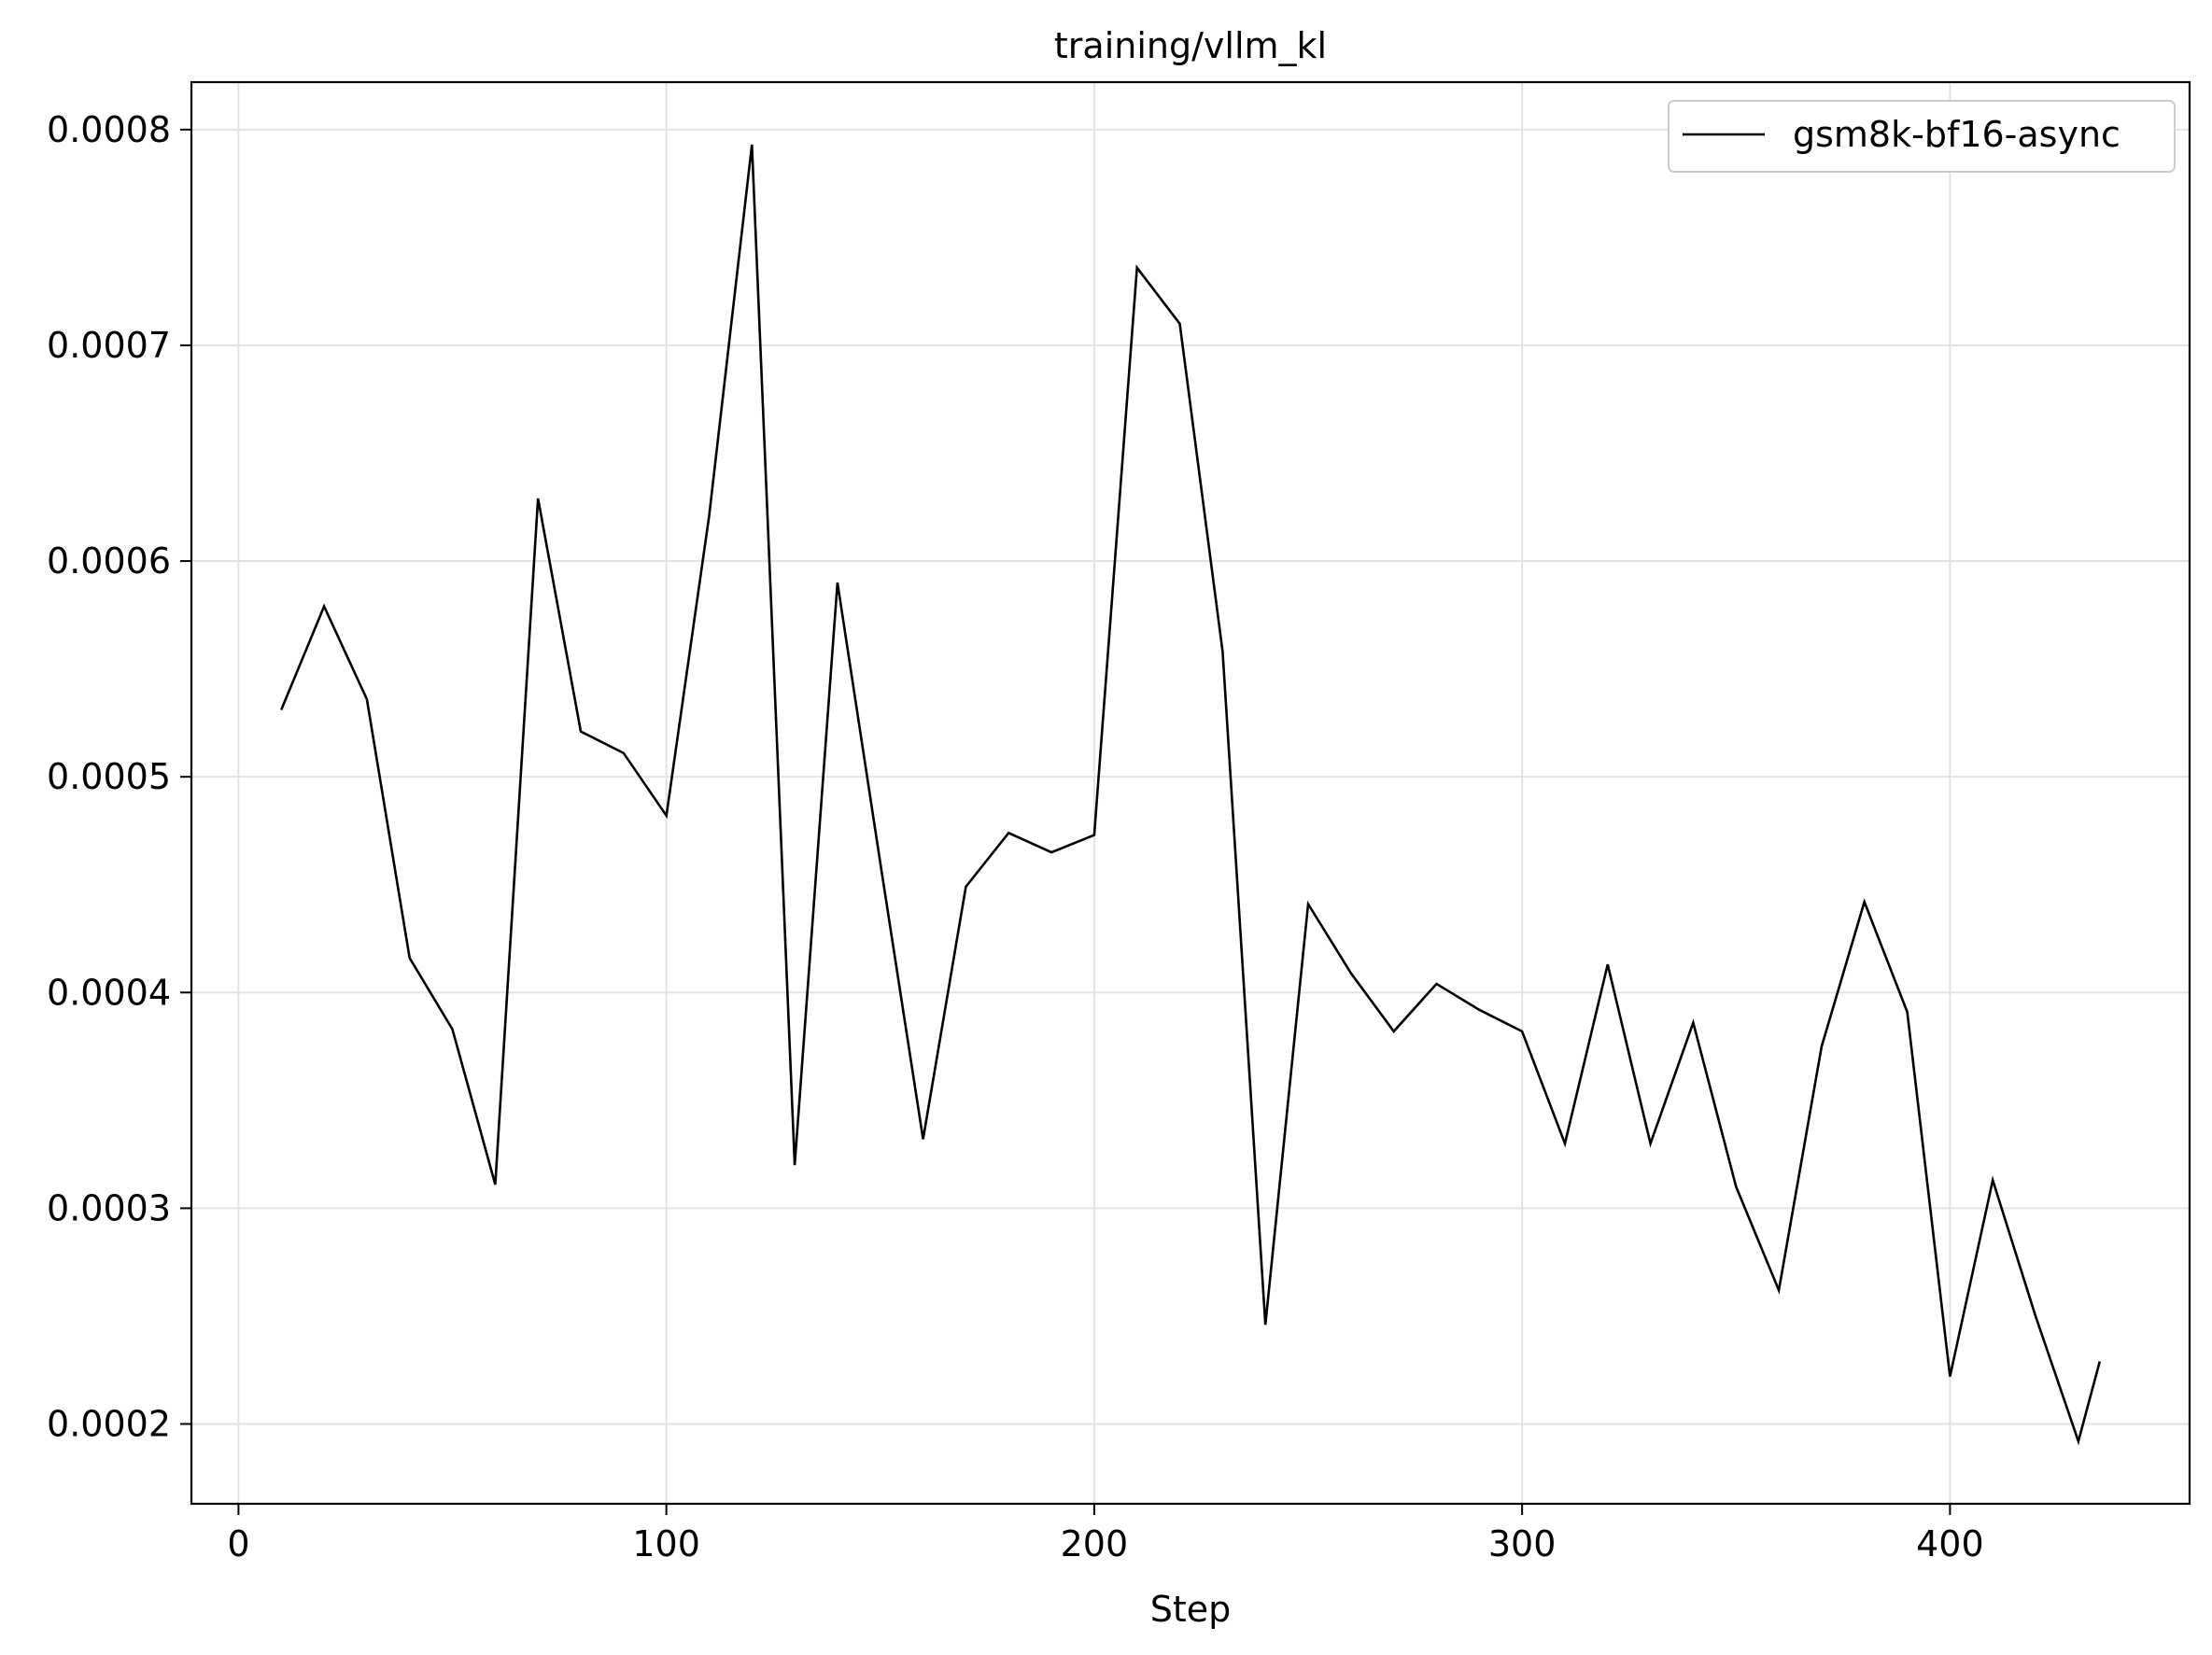 The image size is (2212, 1655). Describe the element at coordinates (666, 1543) in the screenshot. I see `x-tick-label-100: 100` at that location.